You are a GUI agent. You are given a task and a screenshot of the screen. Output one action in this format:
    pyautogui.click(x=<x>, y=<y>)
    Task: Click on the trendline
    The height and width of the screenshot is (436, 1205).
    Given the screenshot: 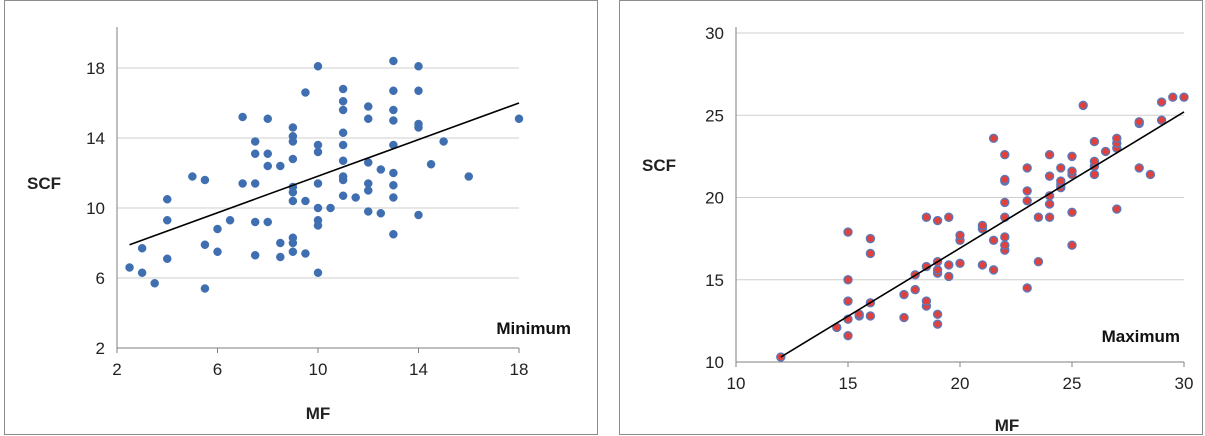 What is the action you would take?
    pyautogui.click(x=324, y=174)
    